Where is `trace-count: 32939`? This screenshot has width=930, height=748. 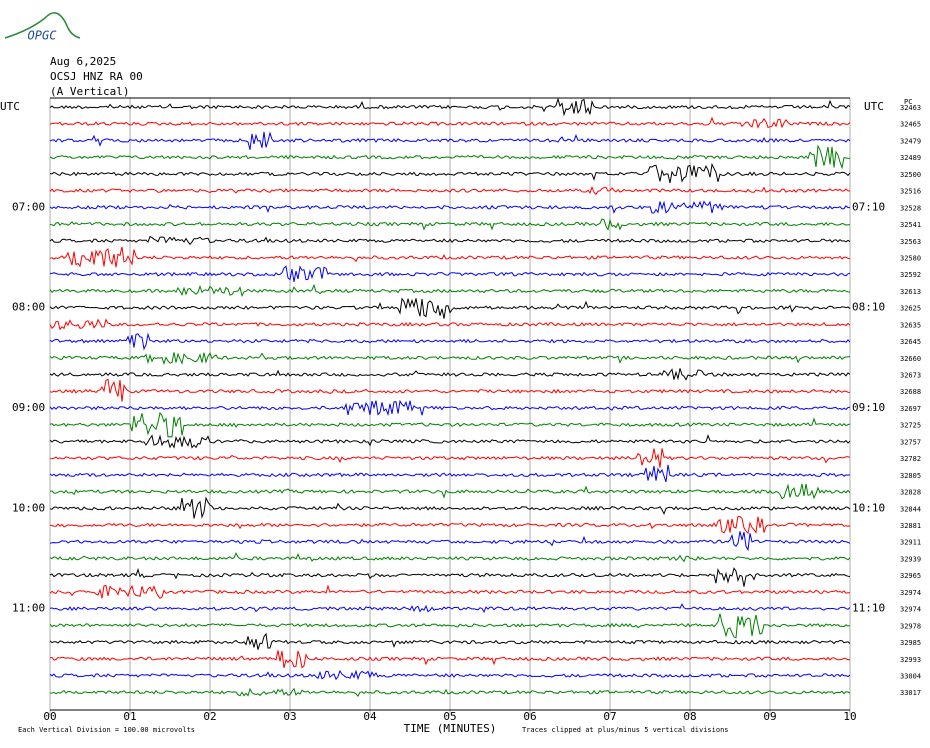
trace-count: 32939 is located at coordinates (910, 559).